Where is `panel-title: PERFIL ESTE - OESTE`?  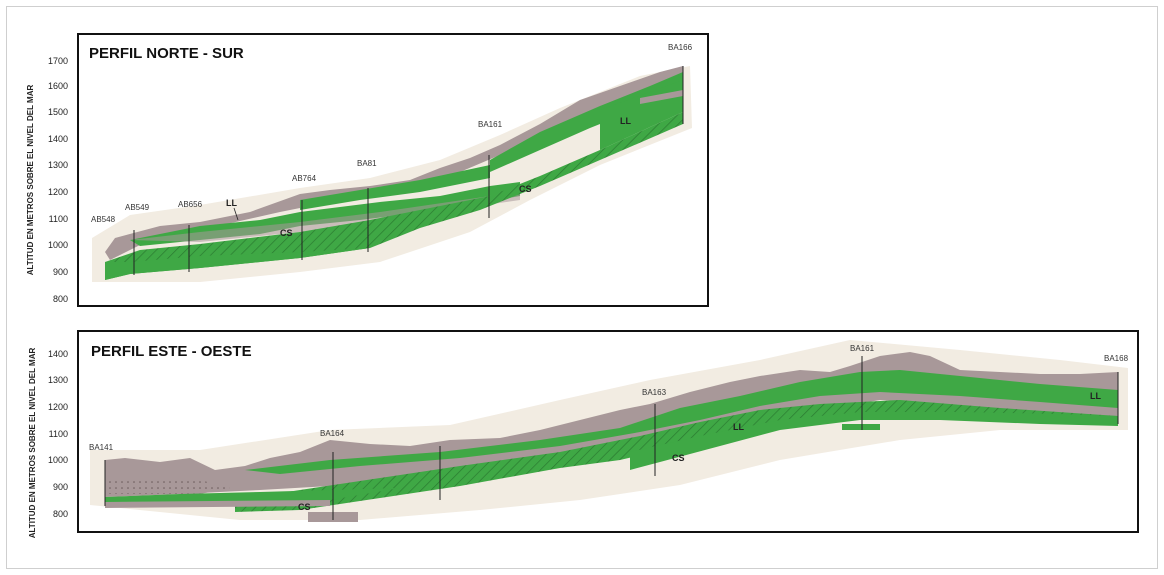
panel-title: PERFIL ESTE - OESTE is located at coordinates (171, 351).